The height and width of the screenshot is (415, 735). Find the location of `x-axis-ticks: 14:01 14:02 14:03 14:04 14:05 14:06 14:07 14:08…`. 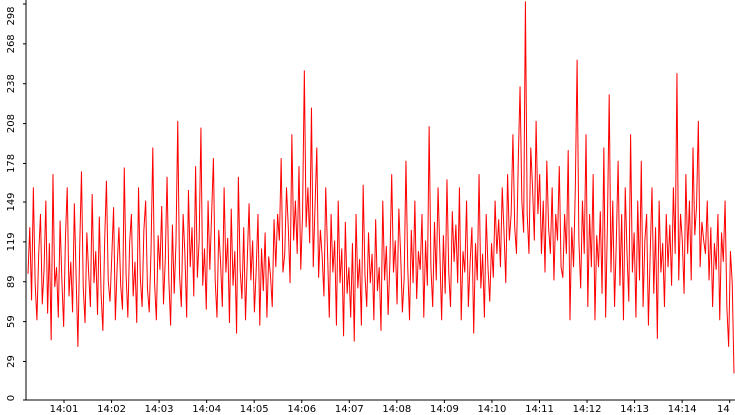

x-axis-ticks: 14:01 14:02 14:03 14:04 14:05 14:06 14:07 14:08… is located at coordinates (390, 407).